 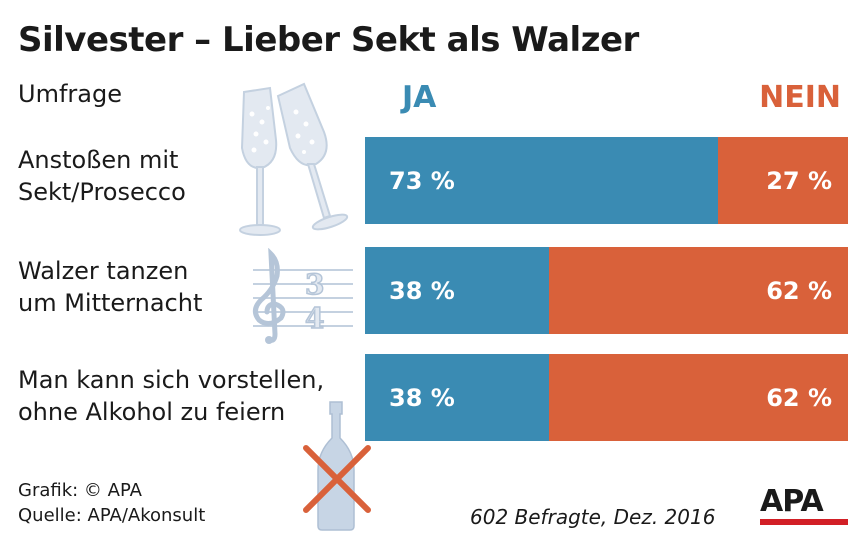 I want to click on category-label-line: Anstoßen mit, so click(x=98, y=160).